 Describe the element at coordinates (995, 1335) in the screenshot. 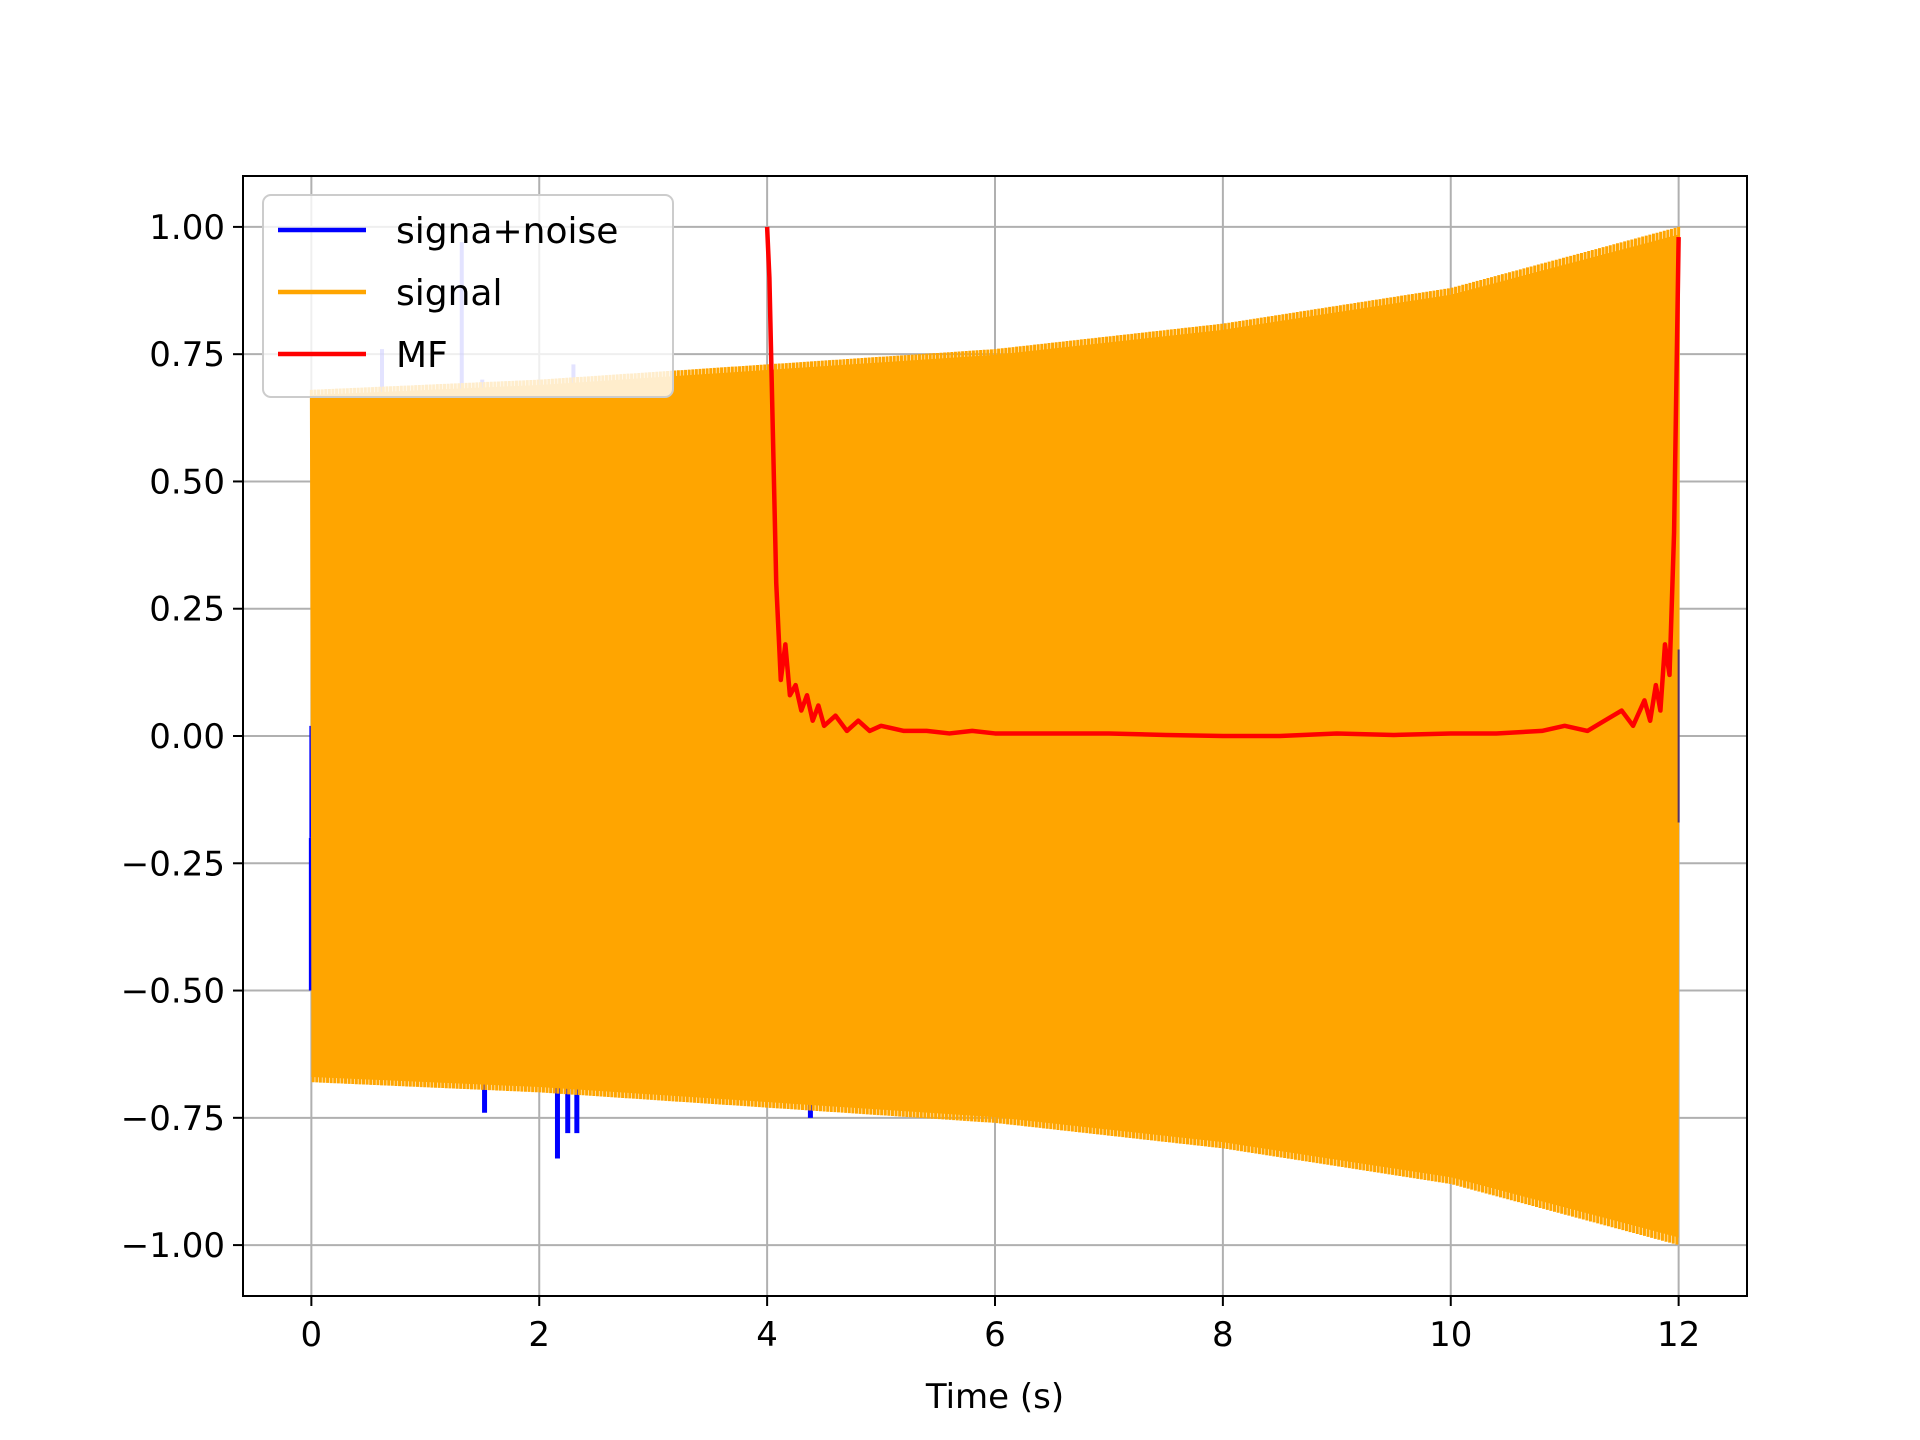

I see `x-tick-label: 6` at that location.